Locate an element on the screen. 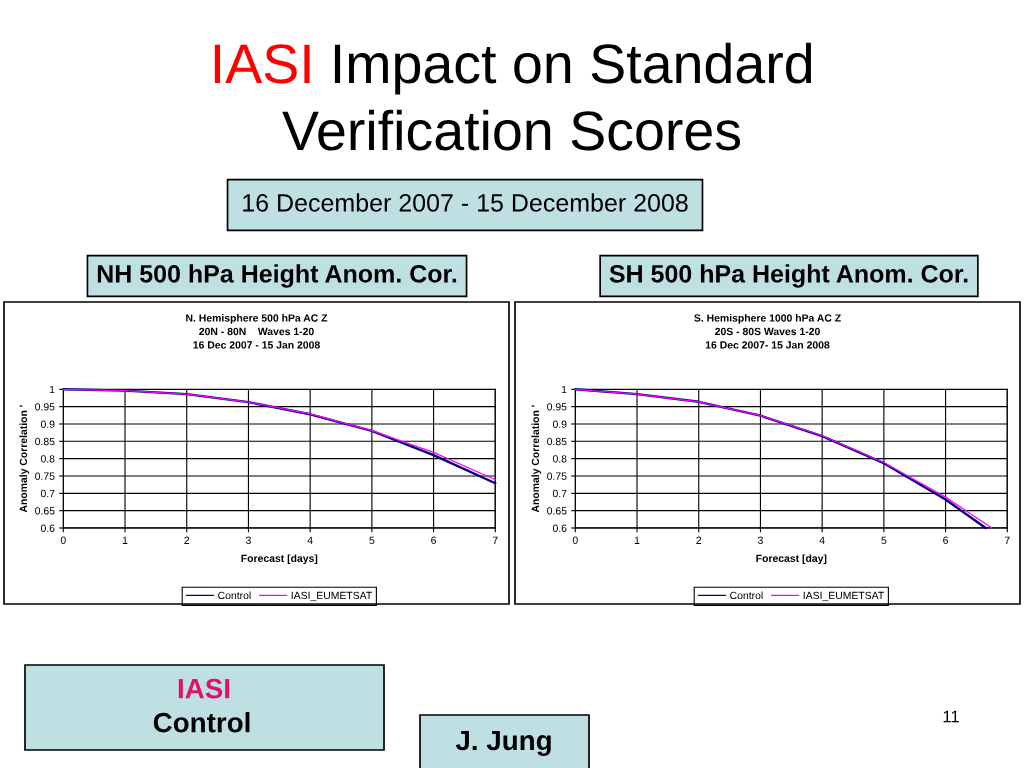 The width and height of the screenshot is (1024, 768). text: 16 December 2007 - 15 December 2008 is located at coordinates (465, 202).